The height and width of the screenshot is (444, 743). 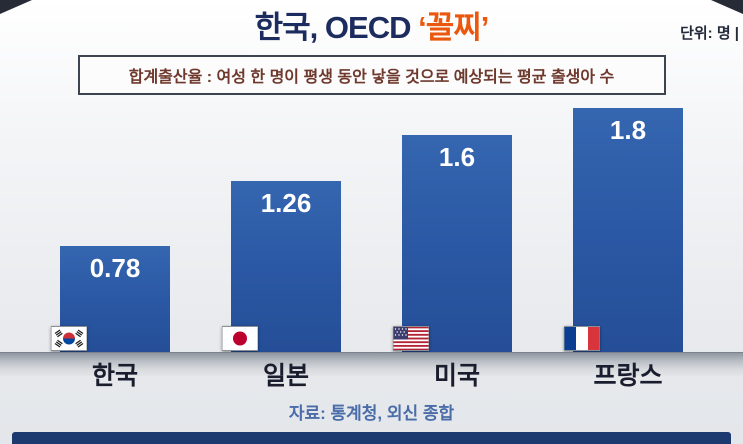 I want to click on country-label-japan: 일본, so click(x=285, y=376).